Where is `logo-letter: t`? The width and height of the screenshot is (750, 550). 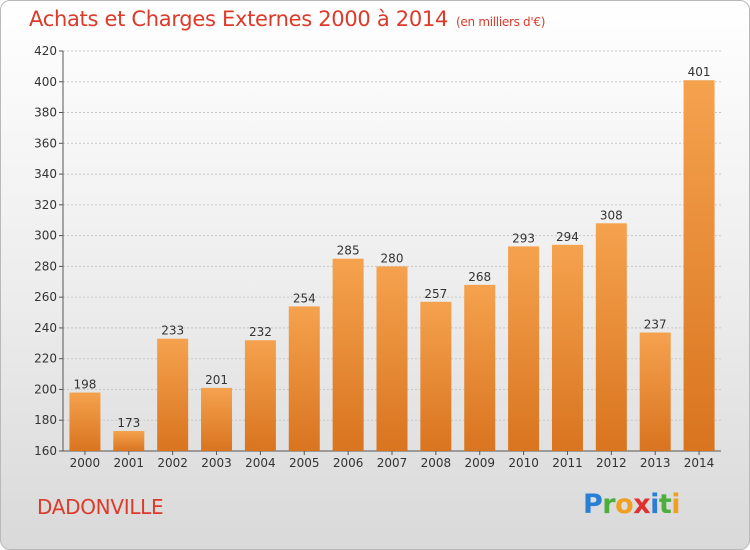 logo-letter: t is located at coordinates (665, 504).